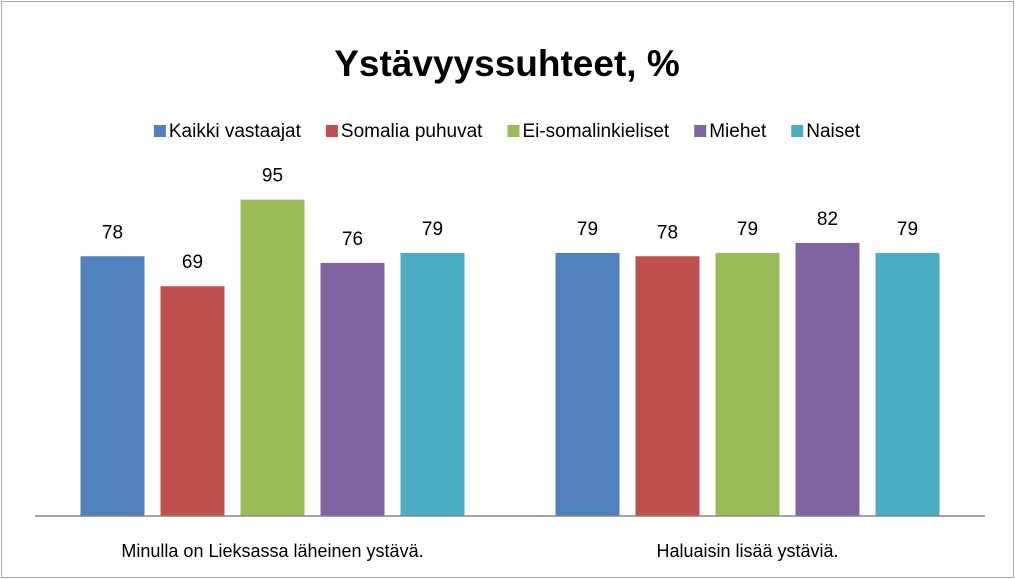 The image size is (1015, 579). I want to click on legend-label: Miehet, so click(738, 131).